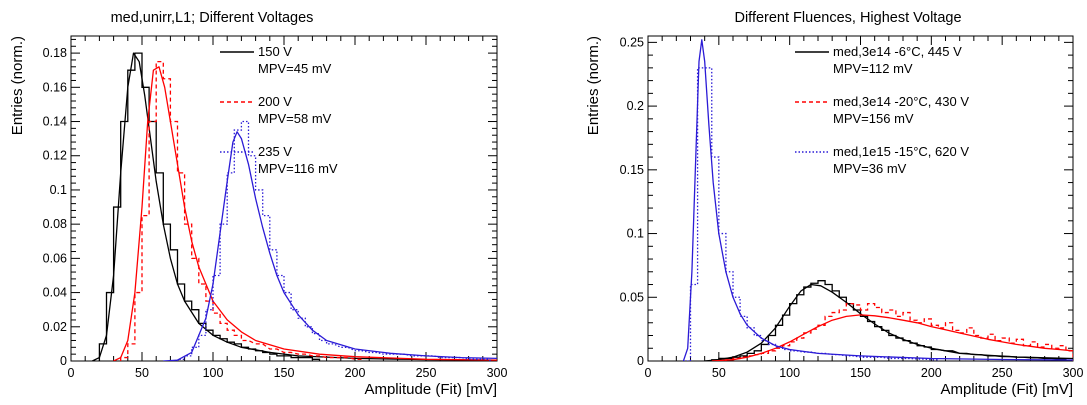 This screenshot has width=1087, height=405. What do you see at coordinates (892, 337) in the screenshot?
I see `series-2-fit-curve` at bounding box center [892, 337].